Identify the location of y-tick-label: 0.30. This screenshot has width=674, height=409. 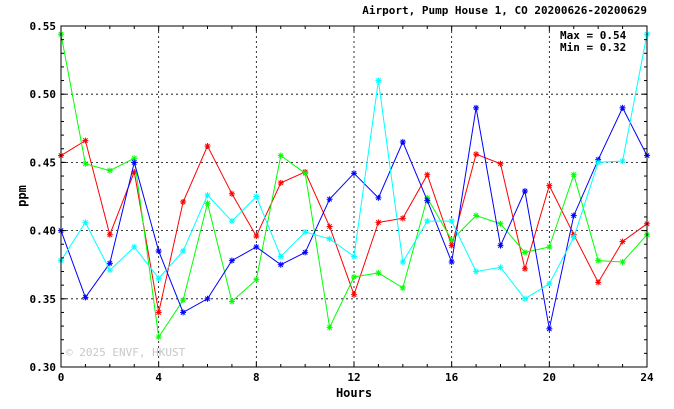
(43, 367).